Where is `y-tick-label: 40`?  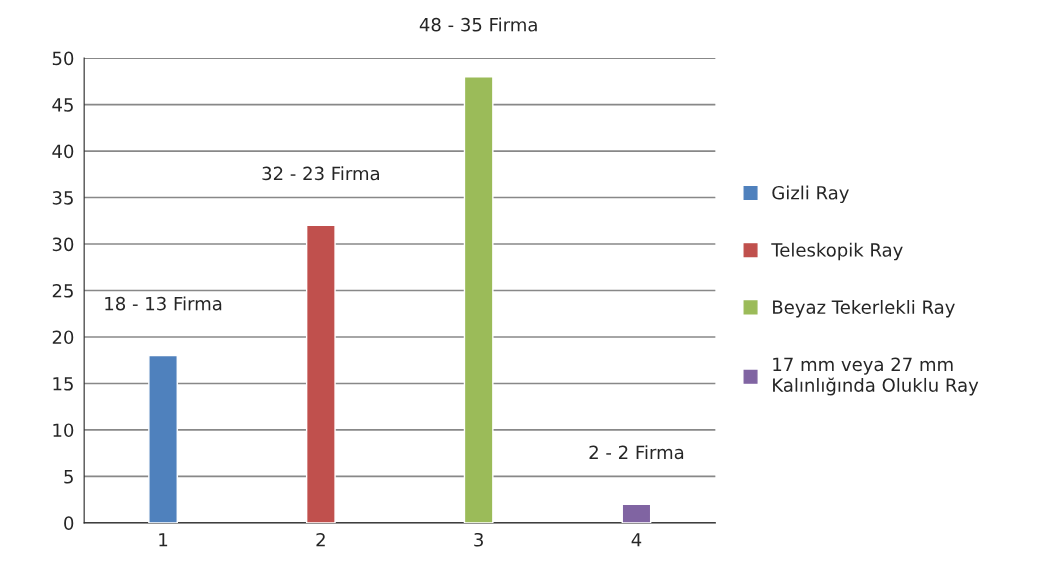 y-tick-label: 40 is located at coordinates (63, 151).